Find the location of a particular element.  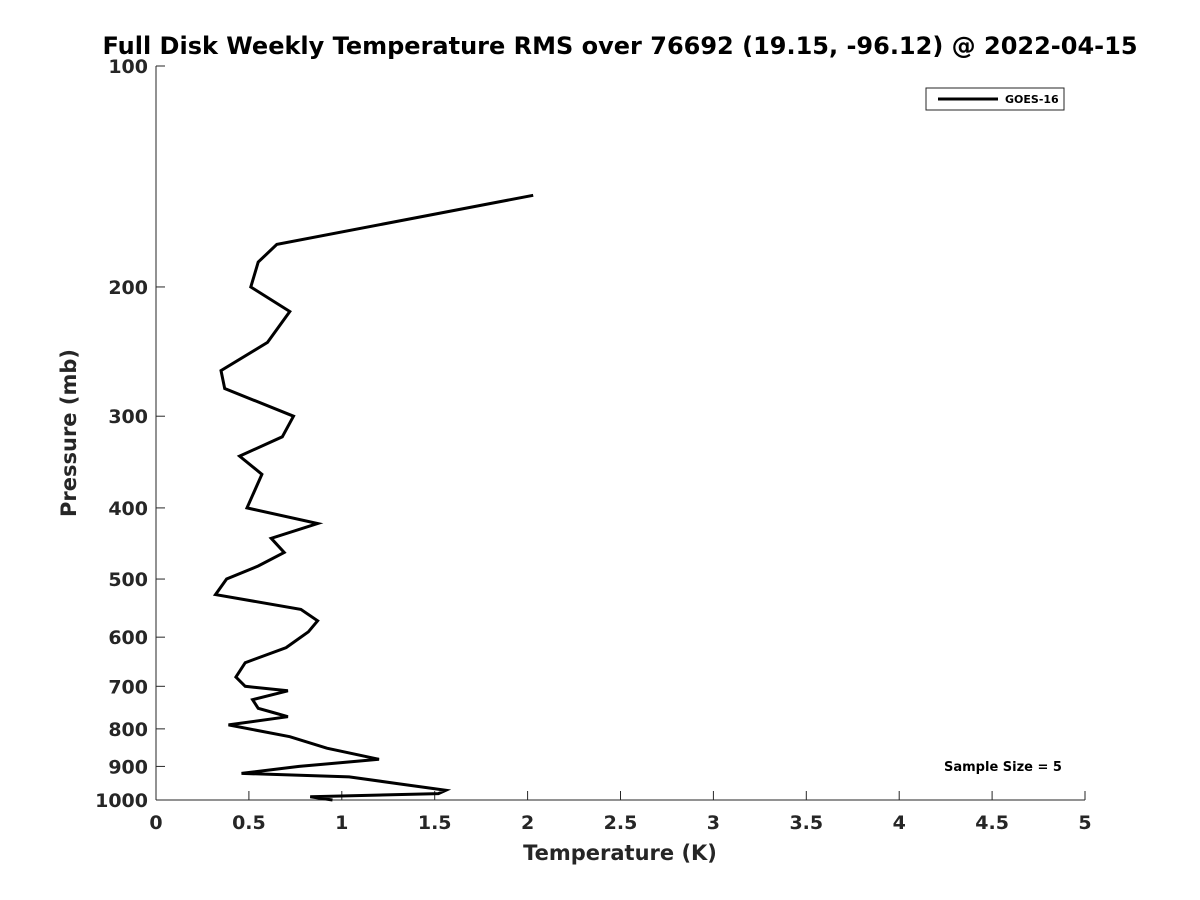

x-axis-label: Temperature (K) is located at coordinates (620, 853).